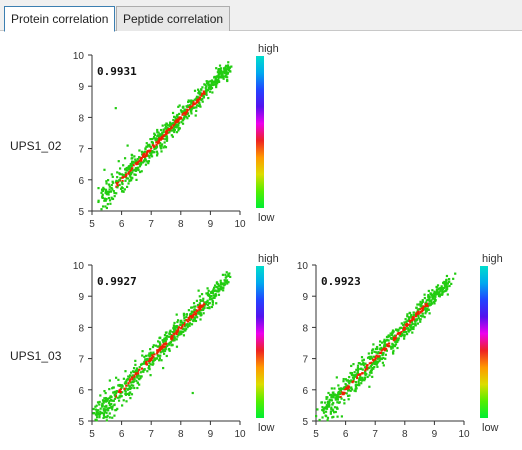  I want to click on tab-protein-correlation: Protein correlation, so click(60, 19).